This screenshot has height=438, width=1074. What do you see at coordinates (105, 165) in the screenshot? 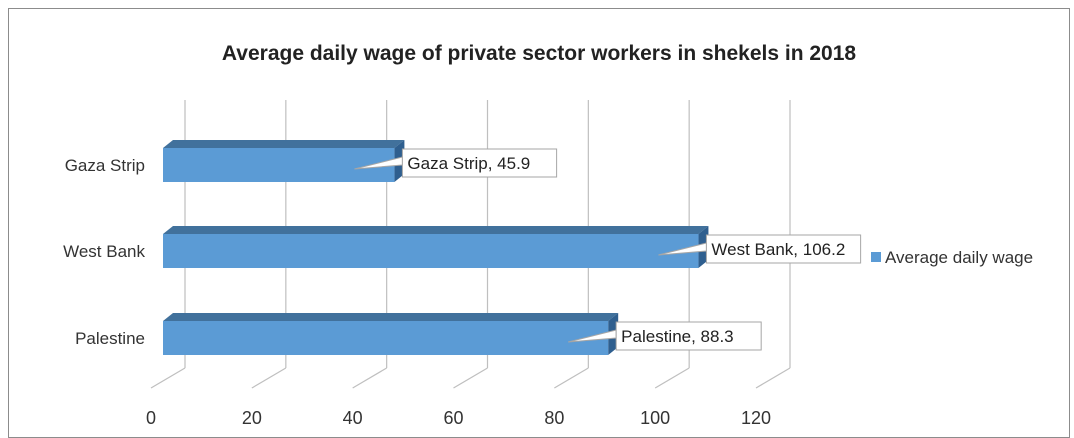
I see `y-tick-label: Gaza Strip` at bounding box center [105, 165].